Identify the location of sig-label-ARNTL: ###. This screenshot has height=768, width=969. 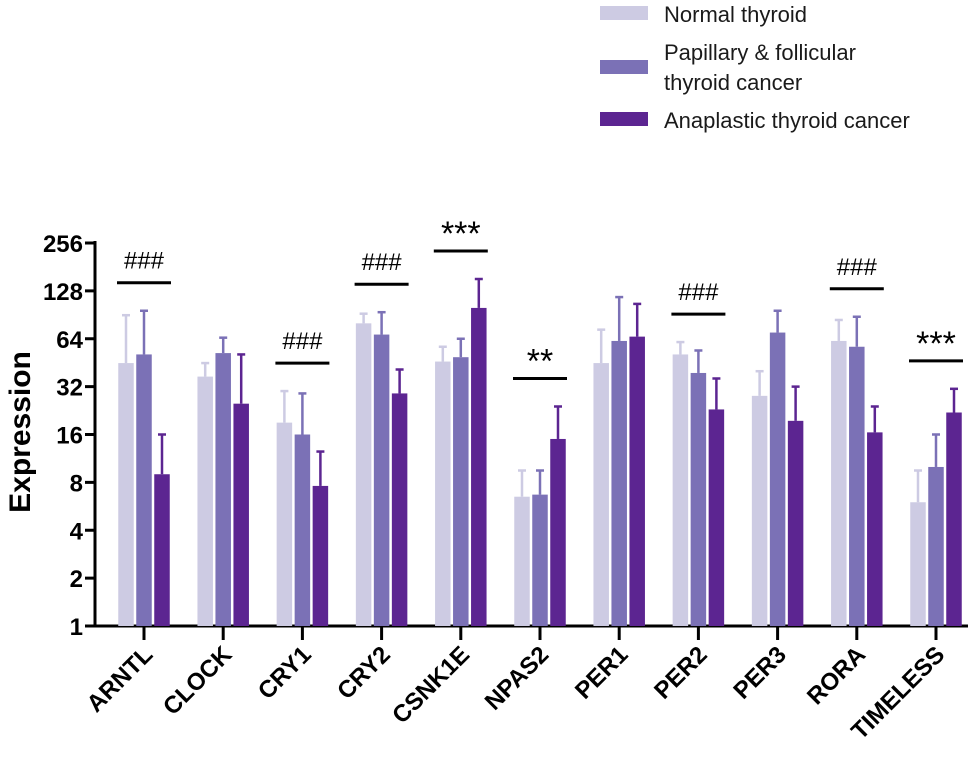
(144, 261).